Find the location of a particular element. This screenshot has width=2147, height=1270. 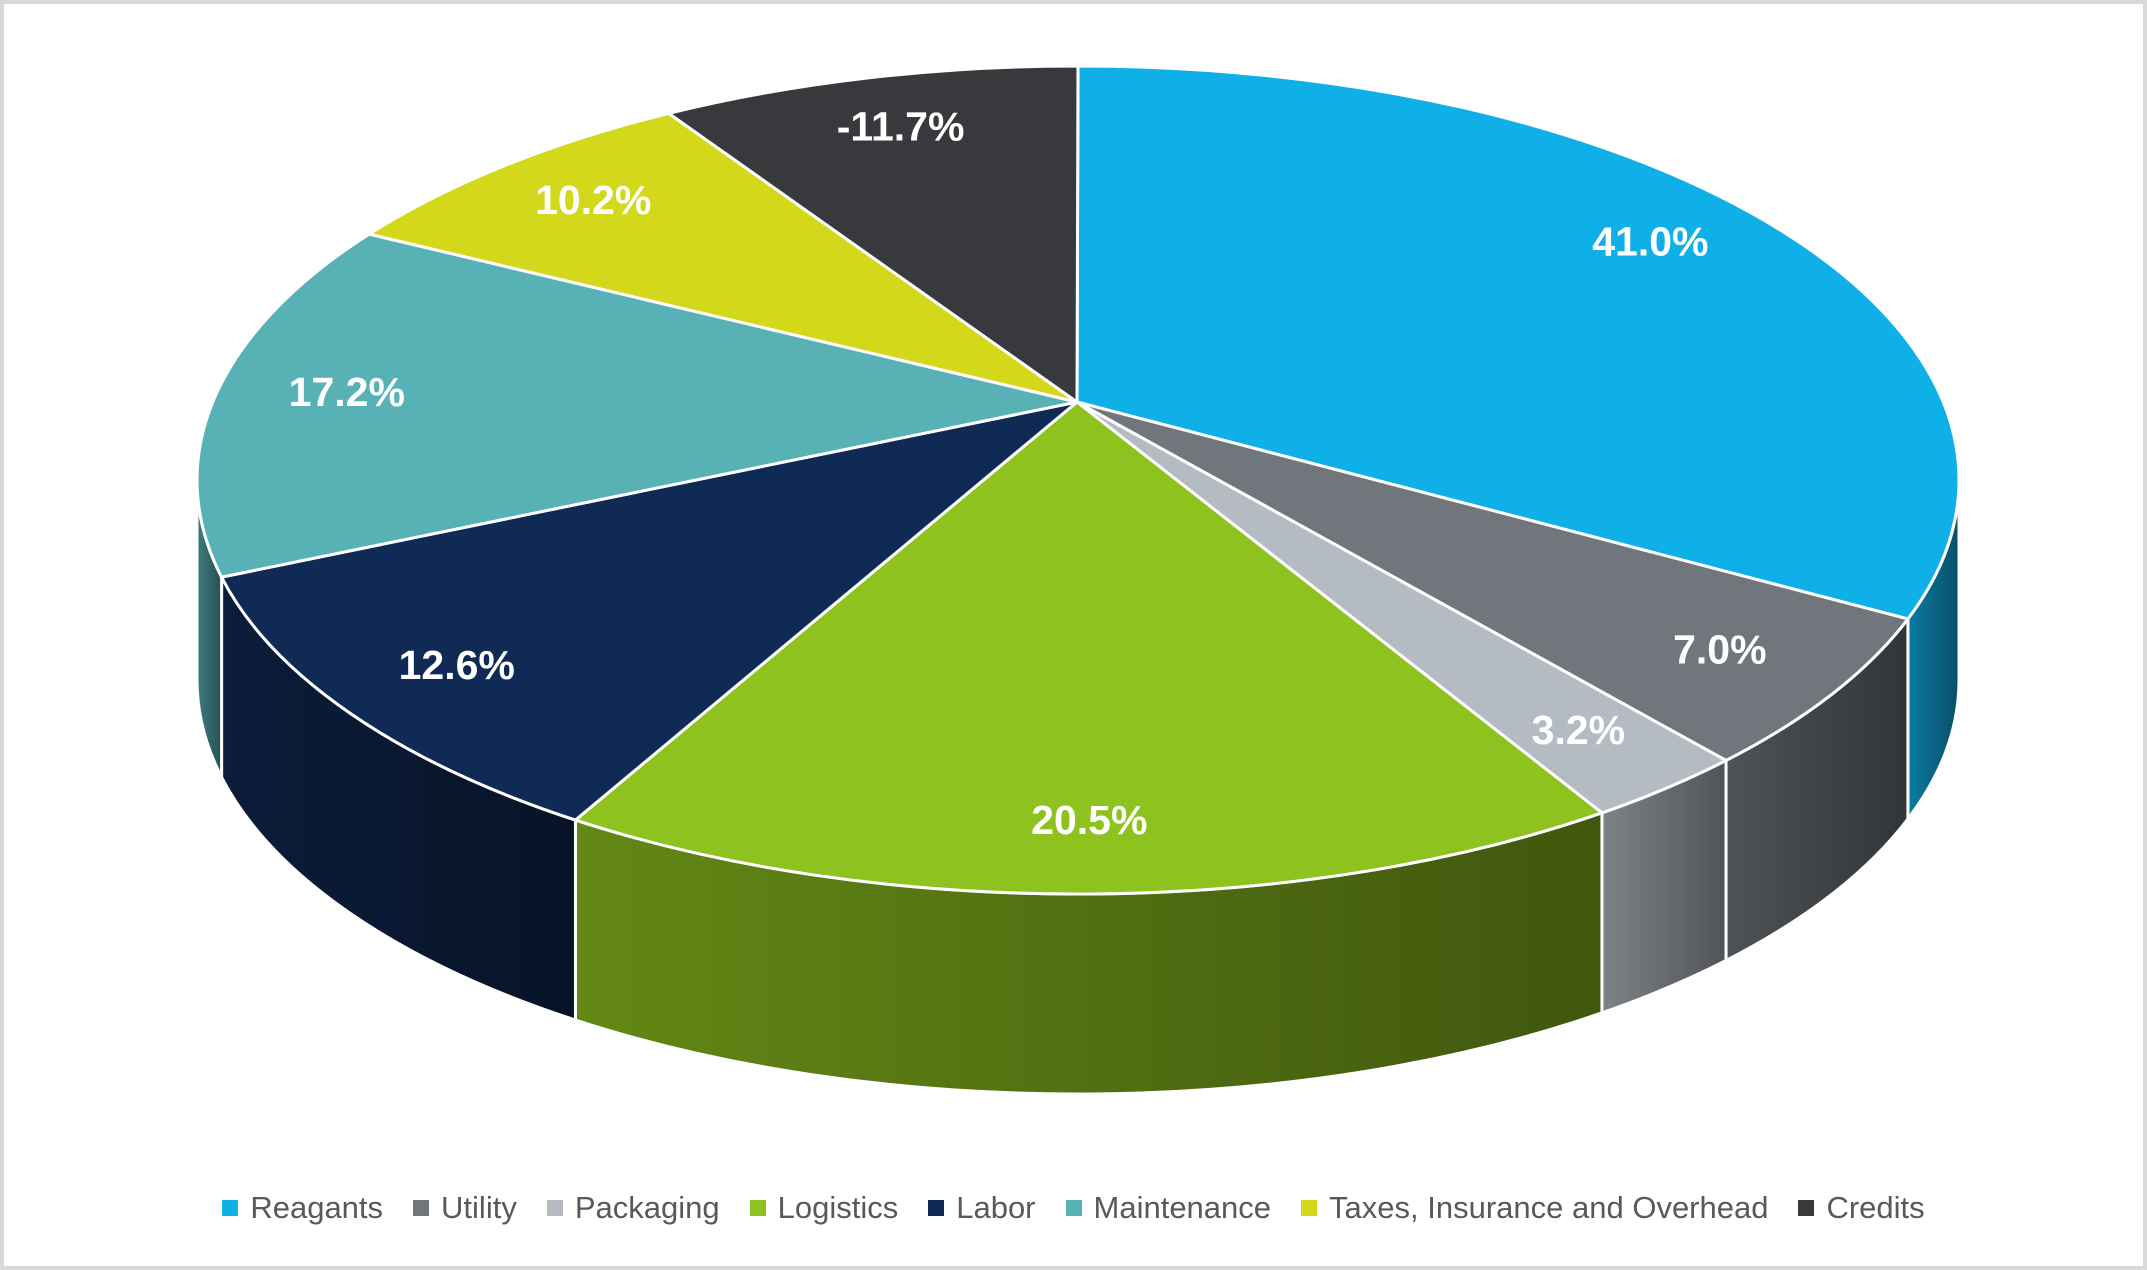

legend-label-utility: Utility is located at coordinates (479, 1207).